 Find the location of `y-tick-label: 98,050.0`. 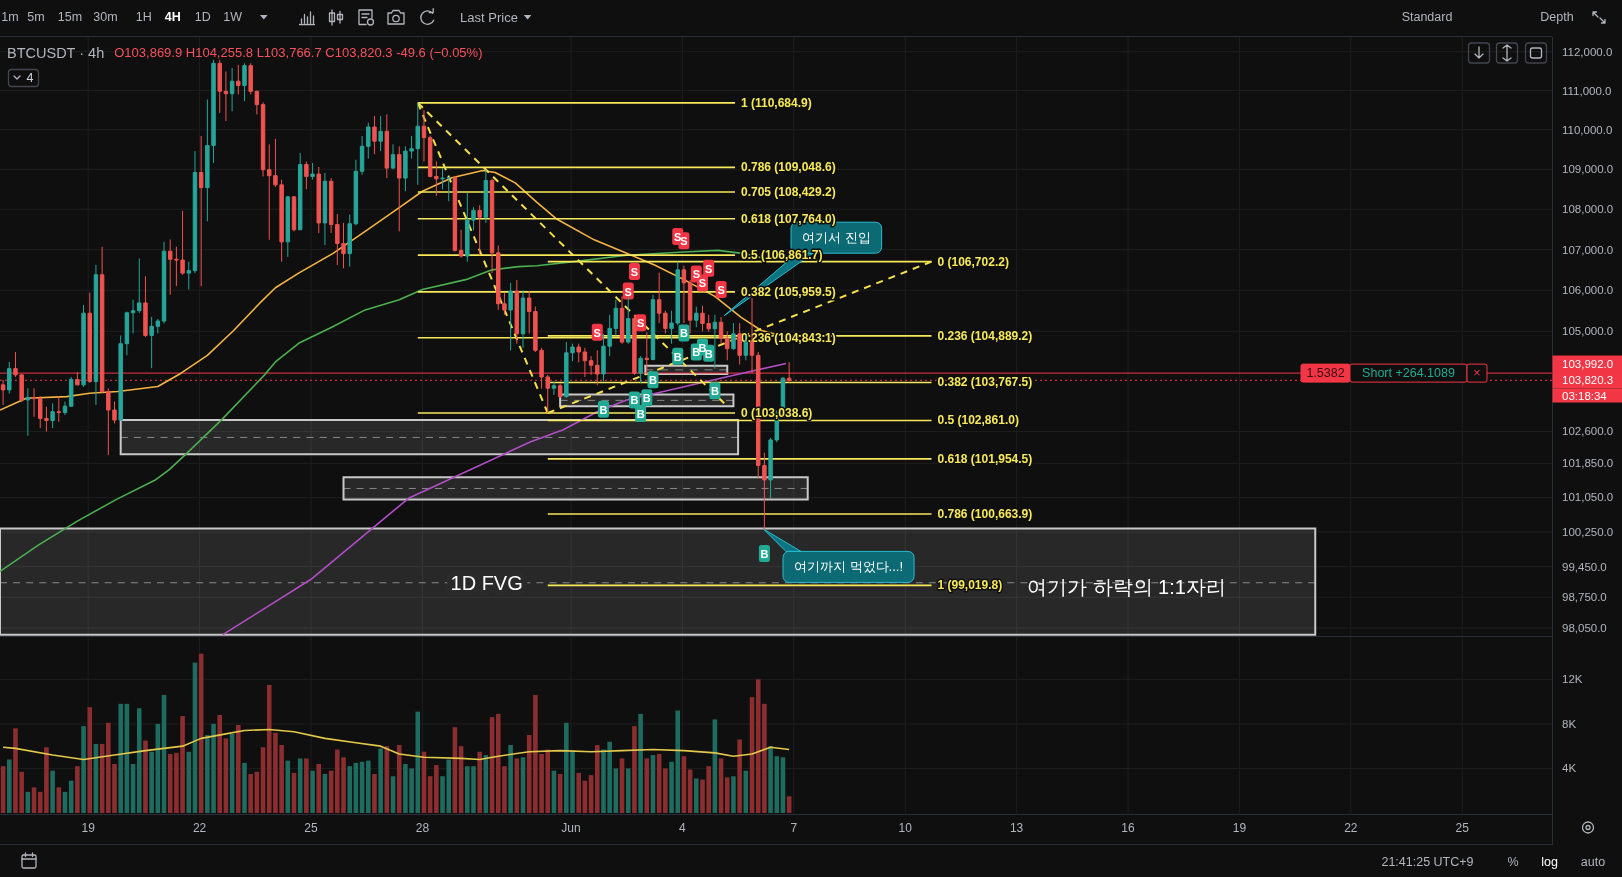

y-tick-label: 98,050.0 is located at coordinates (1584, 628).